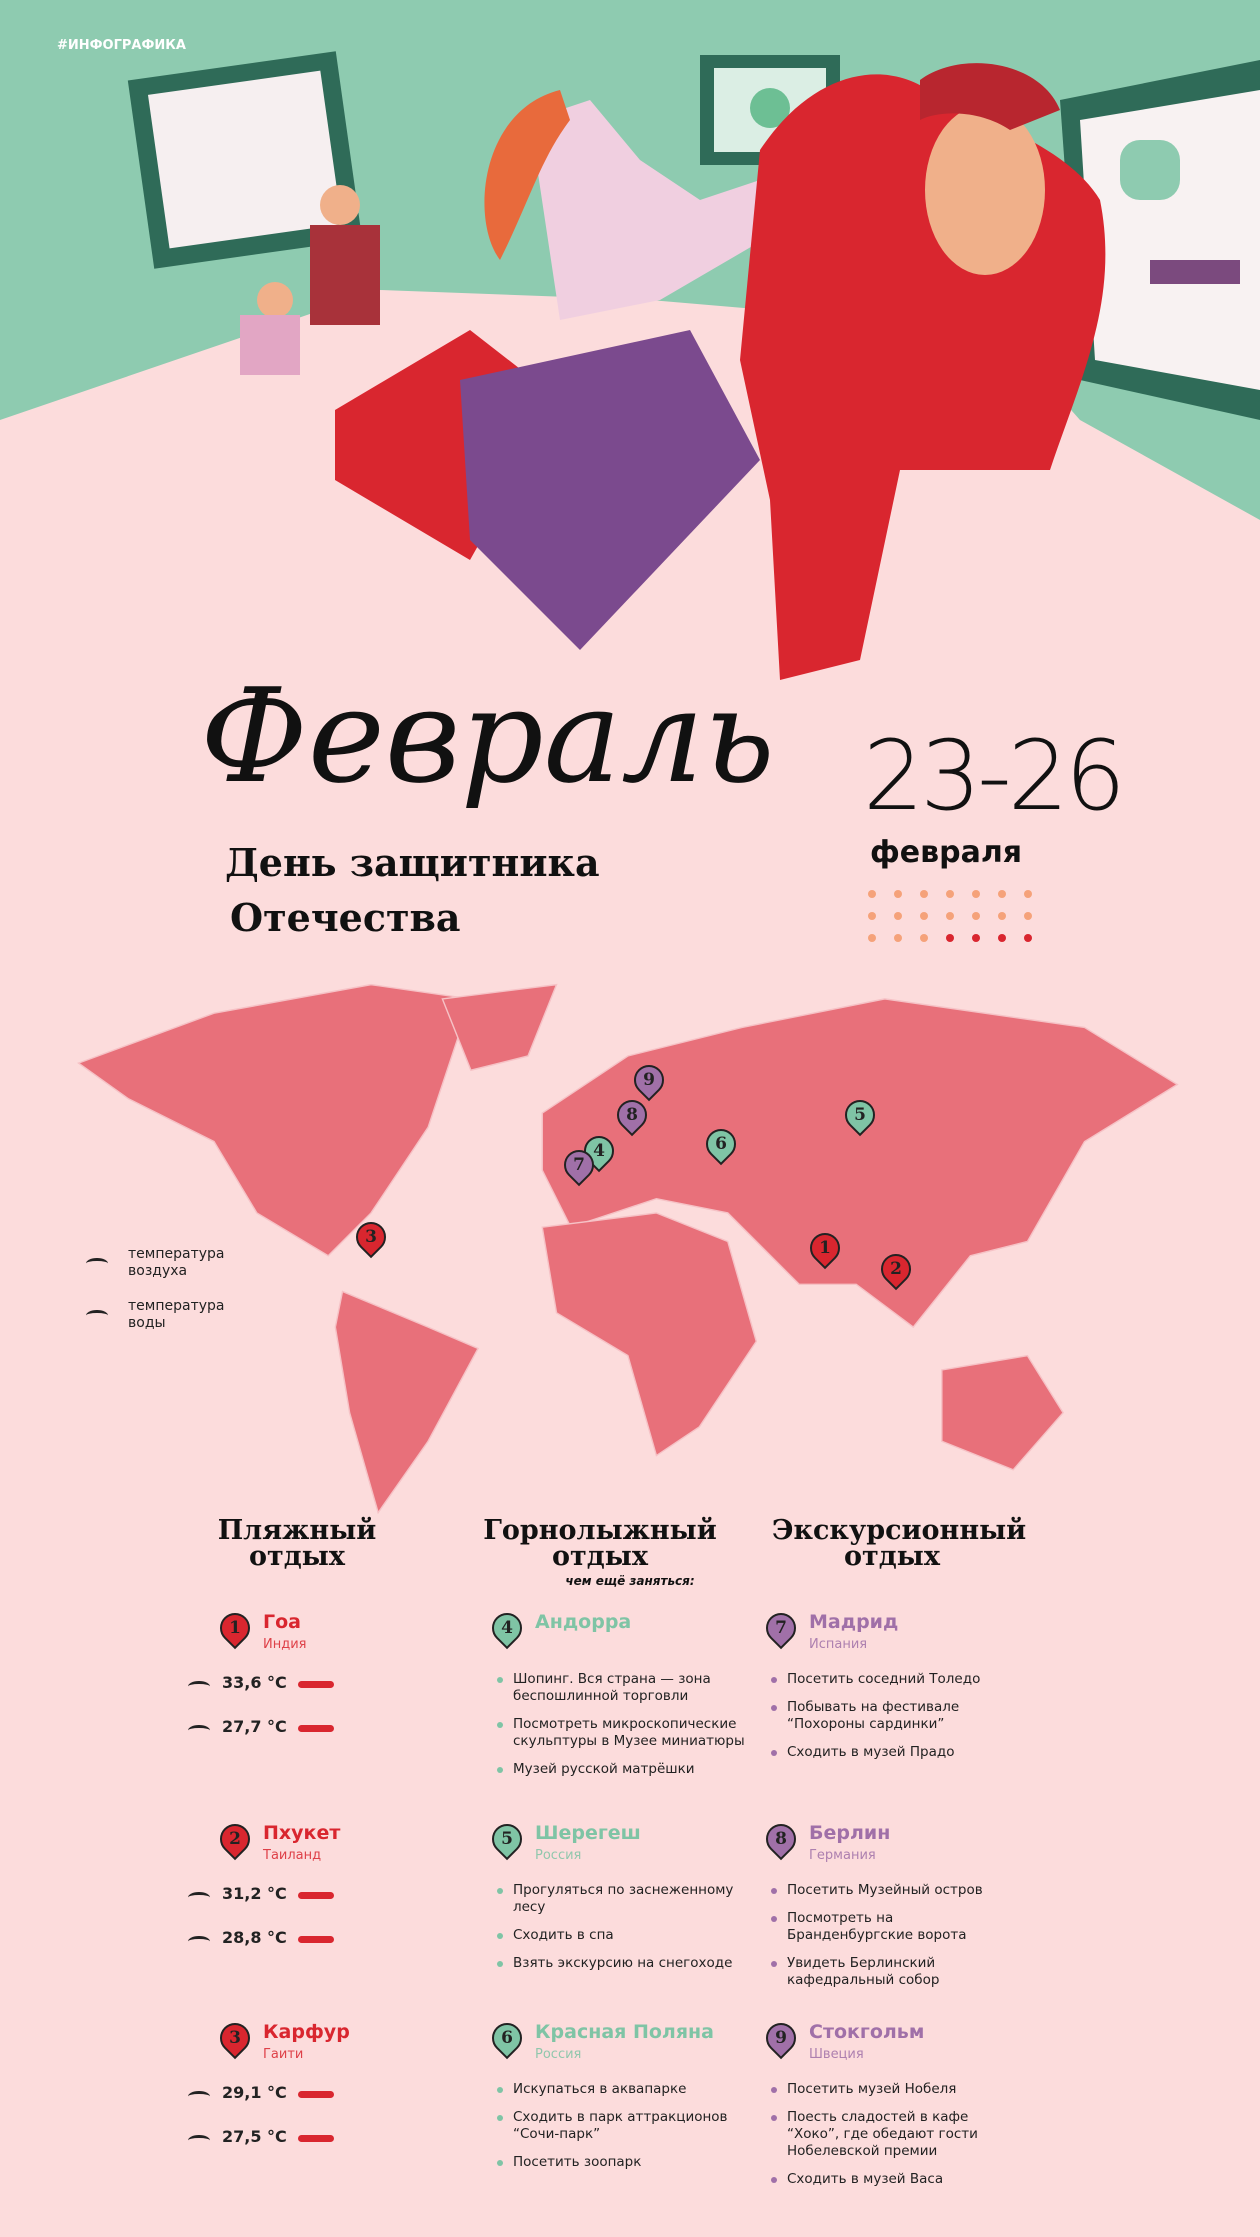 The image size is (1260, 2237). Describe the element at coordinates (283, 2054) in the screenshot. I see `place-country: Гаити` at that location.